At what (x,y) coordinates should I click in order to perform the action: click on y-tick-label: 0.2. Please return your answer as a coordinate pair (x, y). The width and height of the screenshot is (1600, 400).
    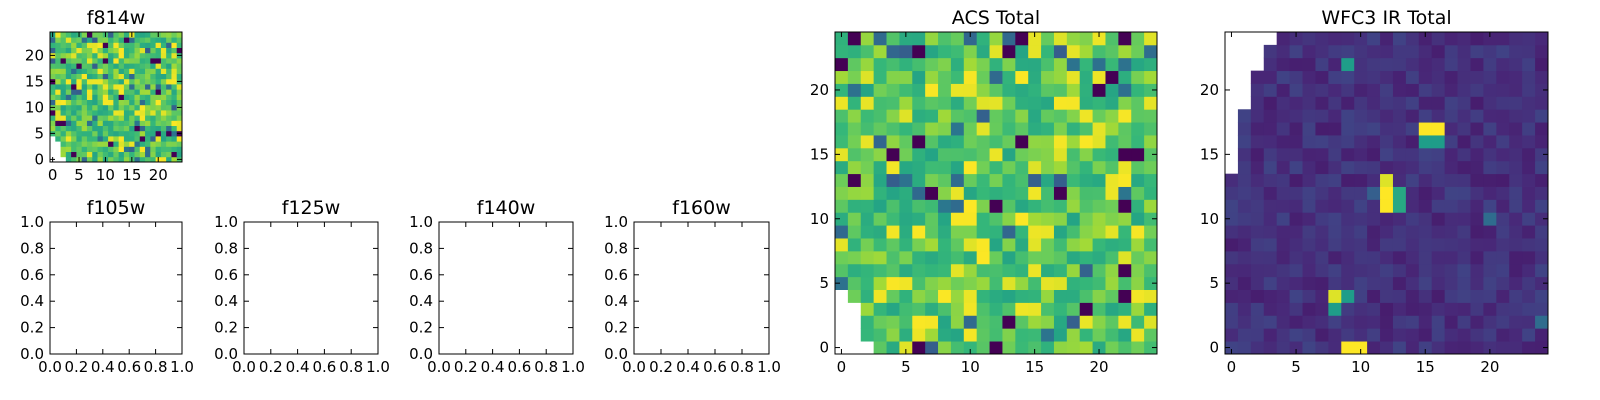
    Looking at the image, I should click on (616, 328).